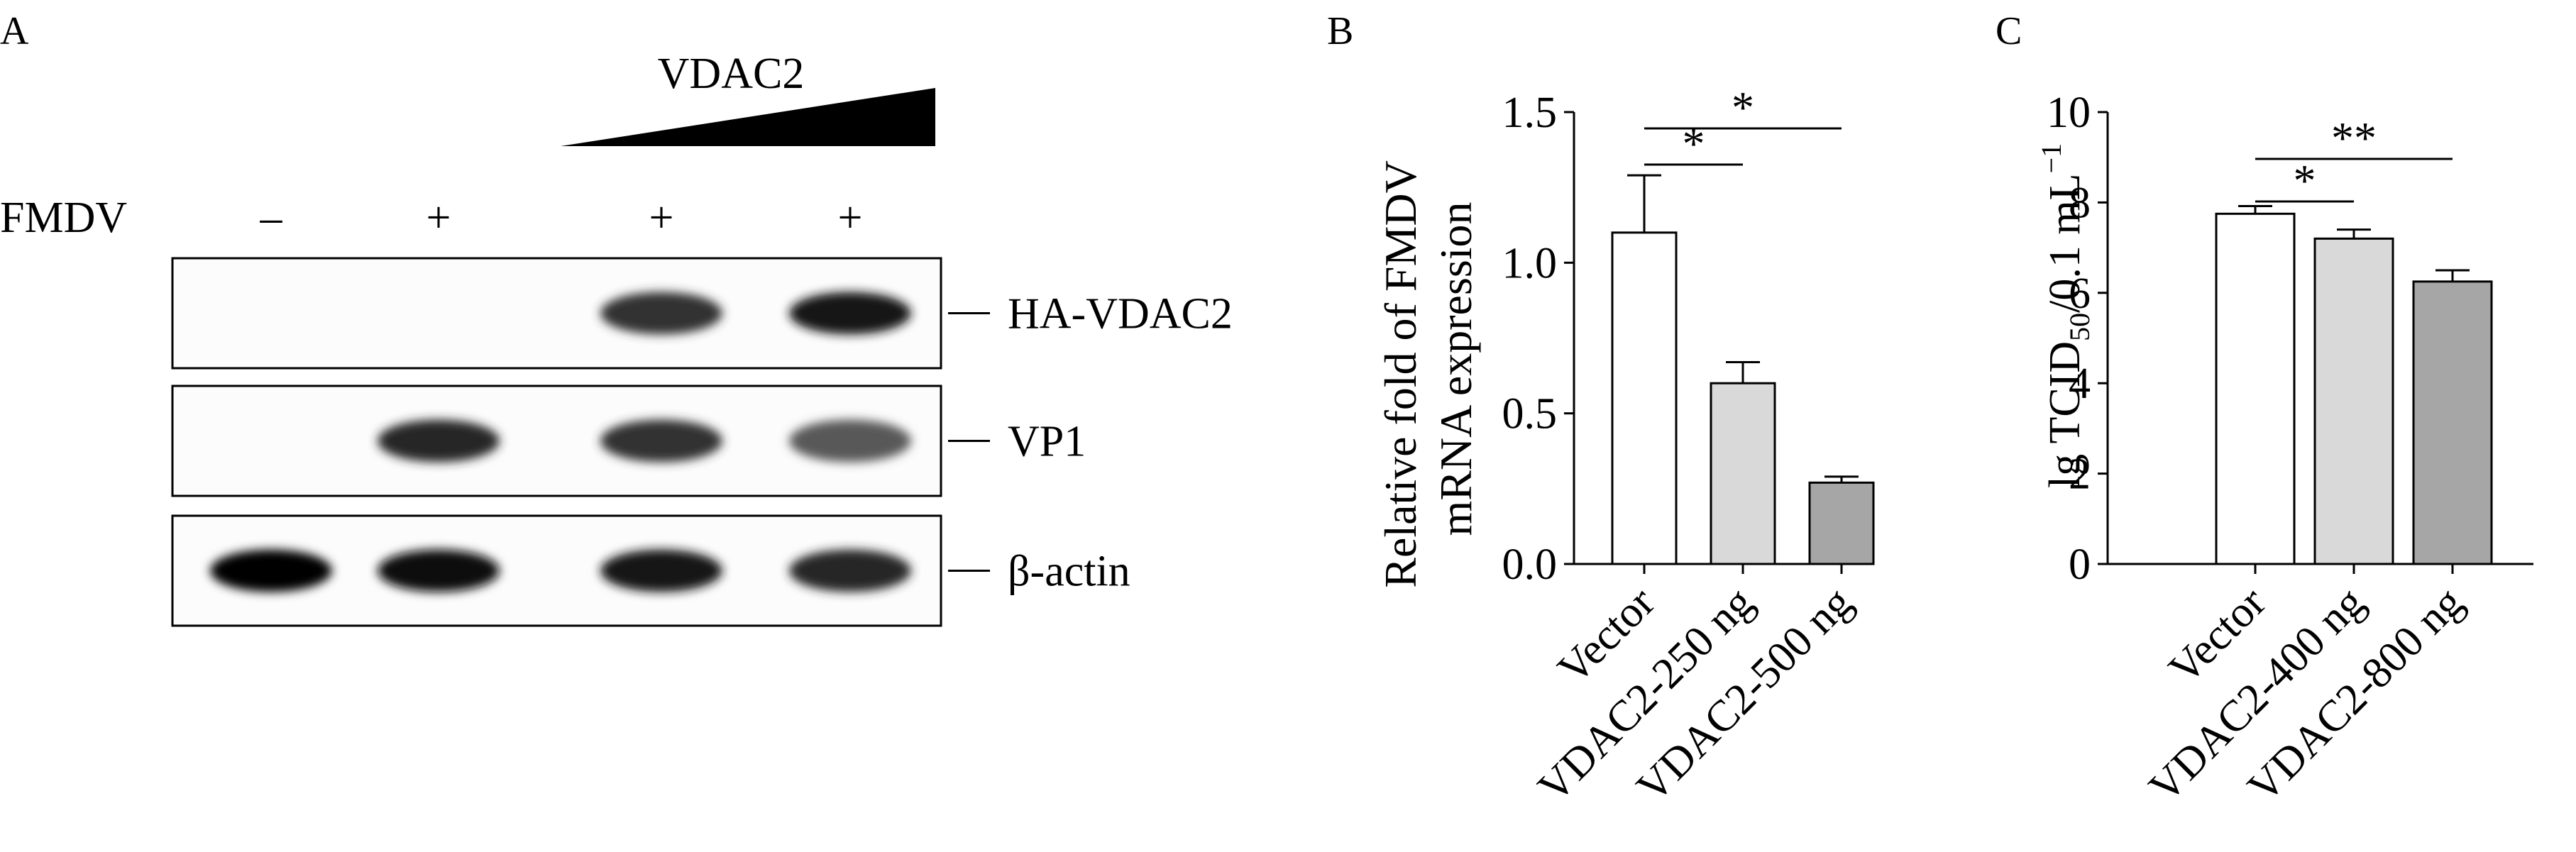  What do you see at coordinates (1400, 374) in the screenshot?
I see `panel-b-ylabel-line-1: Relative fold of FMDV` at bounding box center [1400, 374].